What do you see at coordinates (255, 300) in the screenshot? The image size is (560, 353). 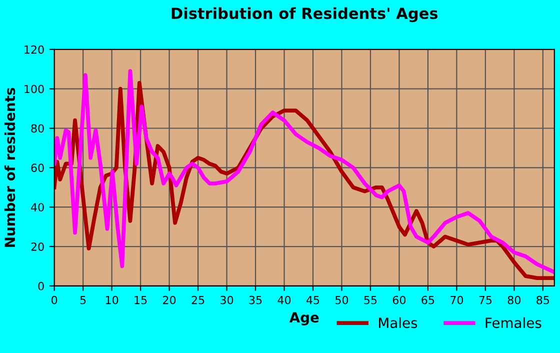 I see `x-tick-label: 35` at bounding box center [255, 300].